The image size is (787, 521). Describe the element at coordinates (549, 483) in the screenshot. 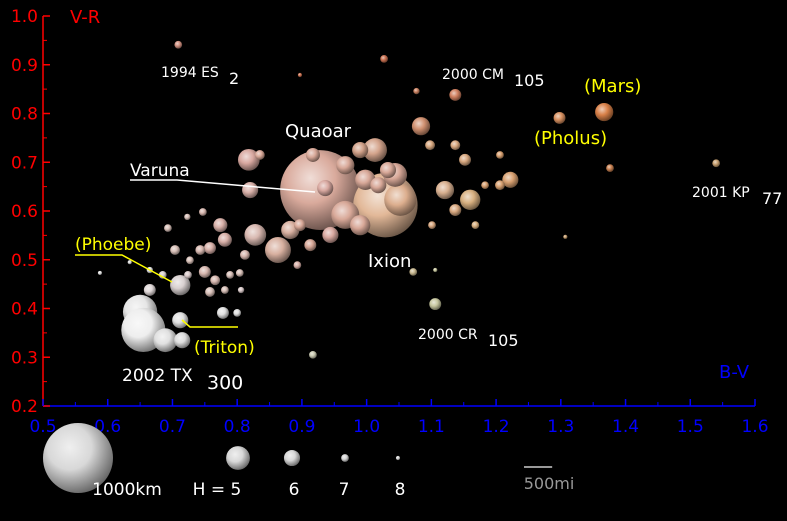

I see `scale-bar-label: 500mi` at that location.